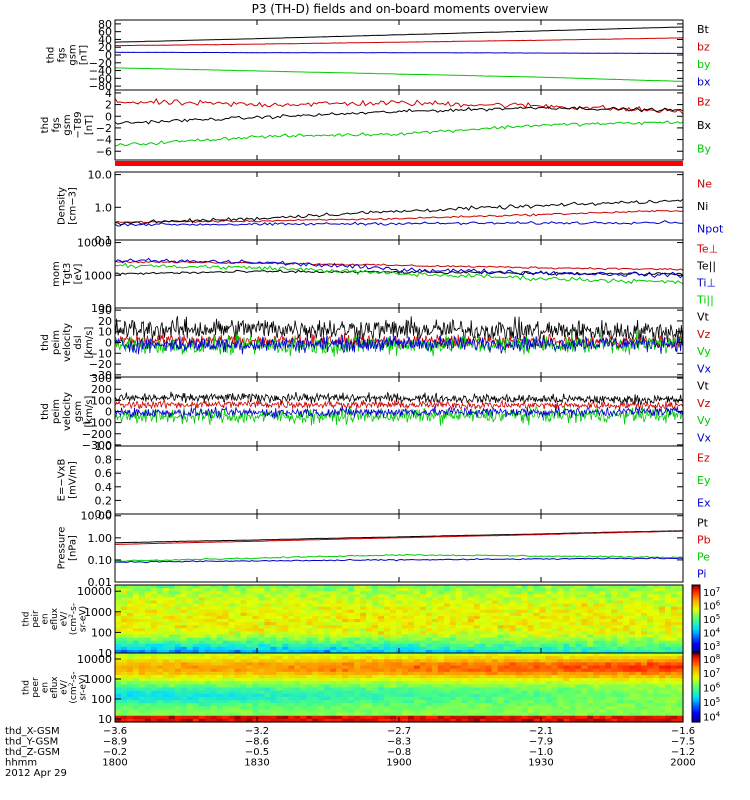 The height and width of the screenshot is (800, 750). What do you see at coordinates (84, 55) in the screenshot?
I see `y-axis-label: [nT]` at bounding box center [84, 55].